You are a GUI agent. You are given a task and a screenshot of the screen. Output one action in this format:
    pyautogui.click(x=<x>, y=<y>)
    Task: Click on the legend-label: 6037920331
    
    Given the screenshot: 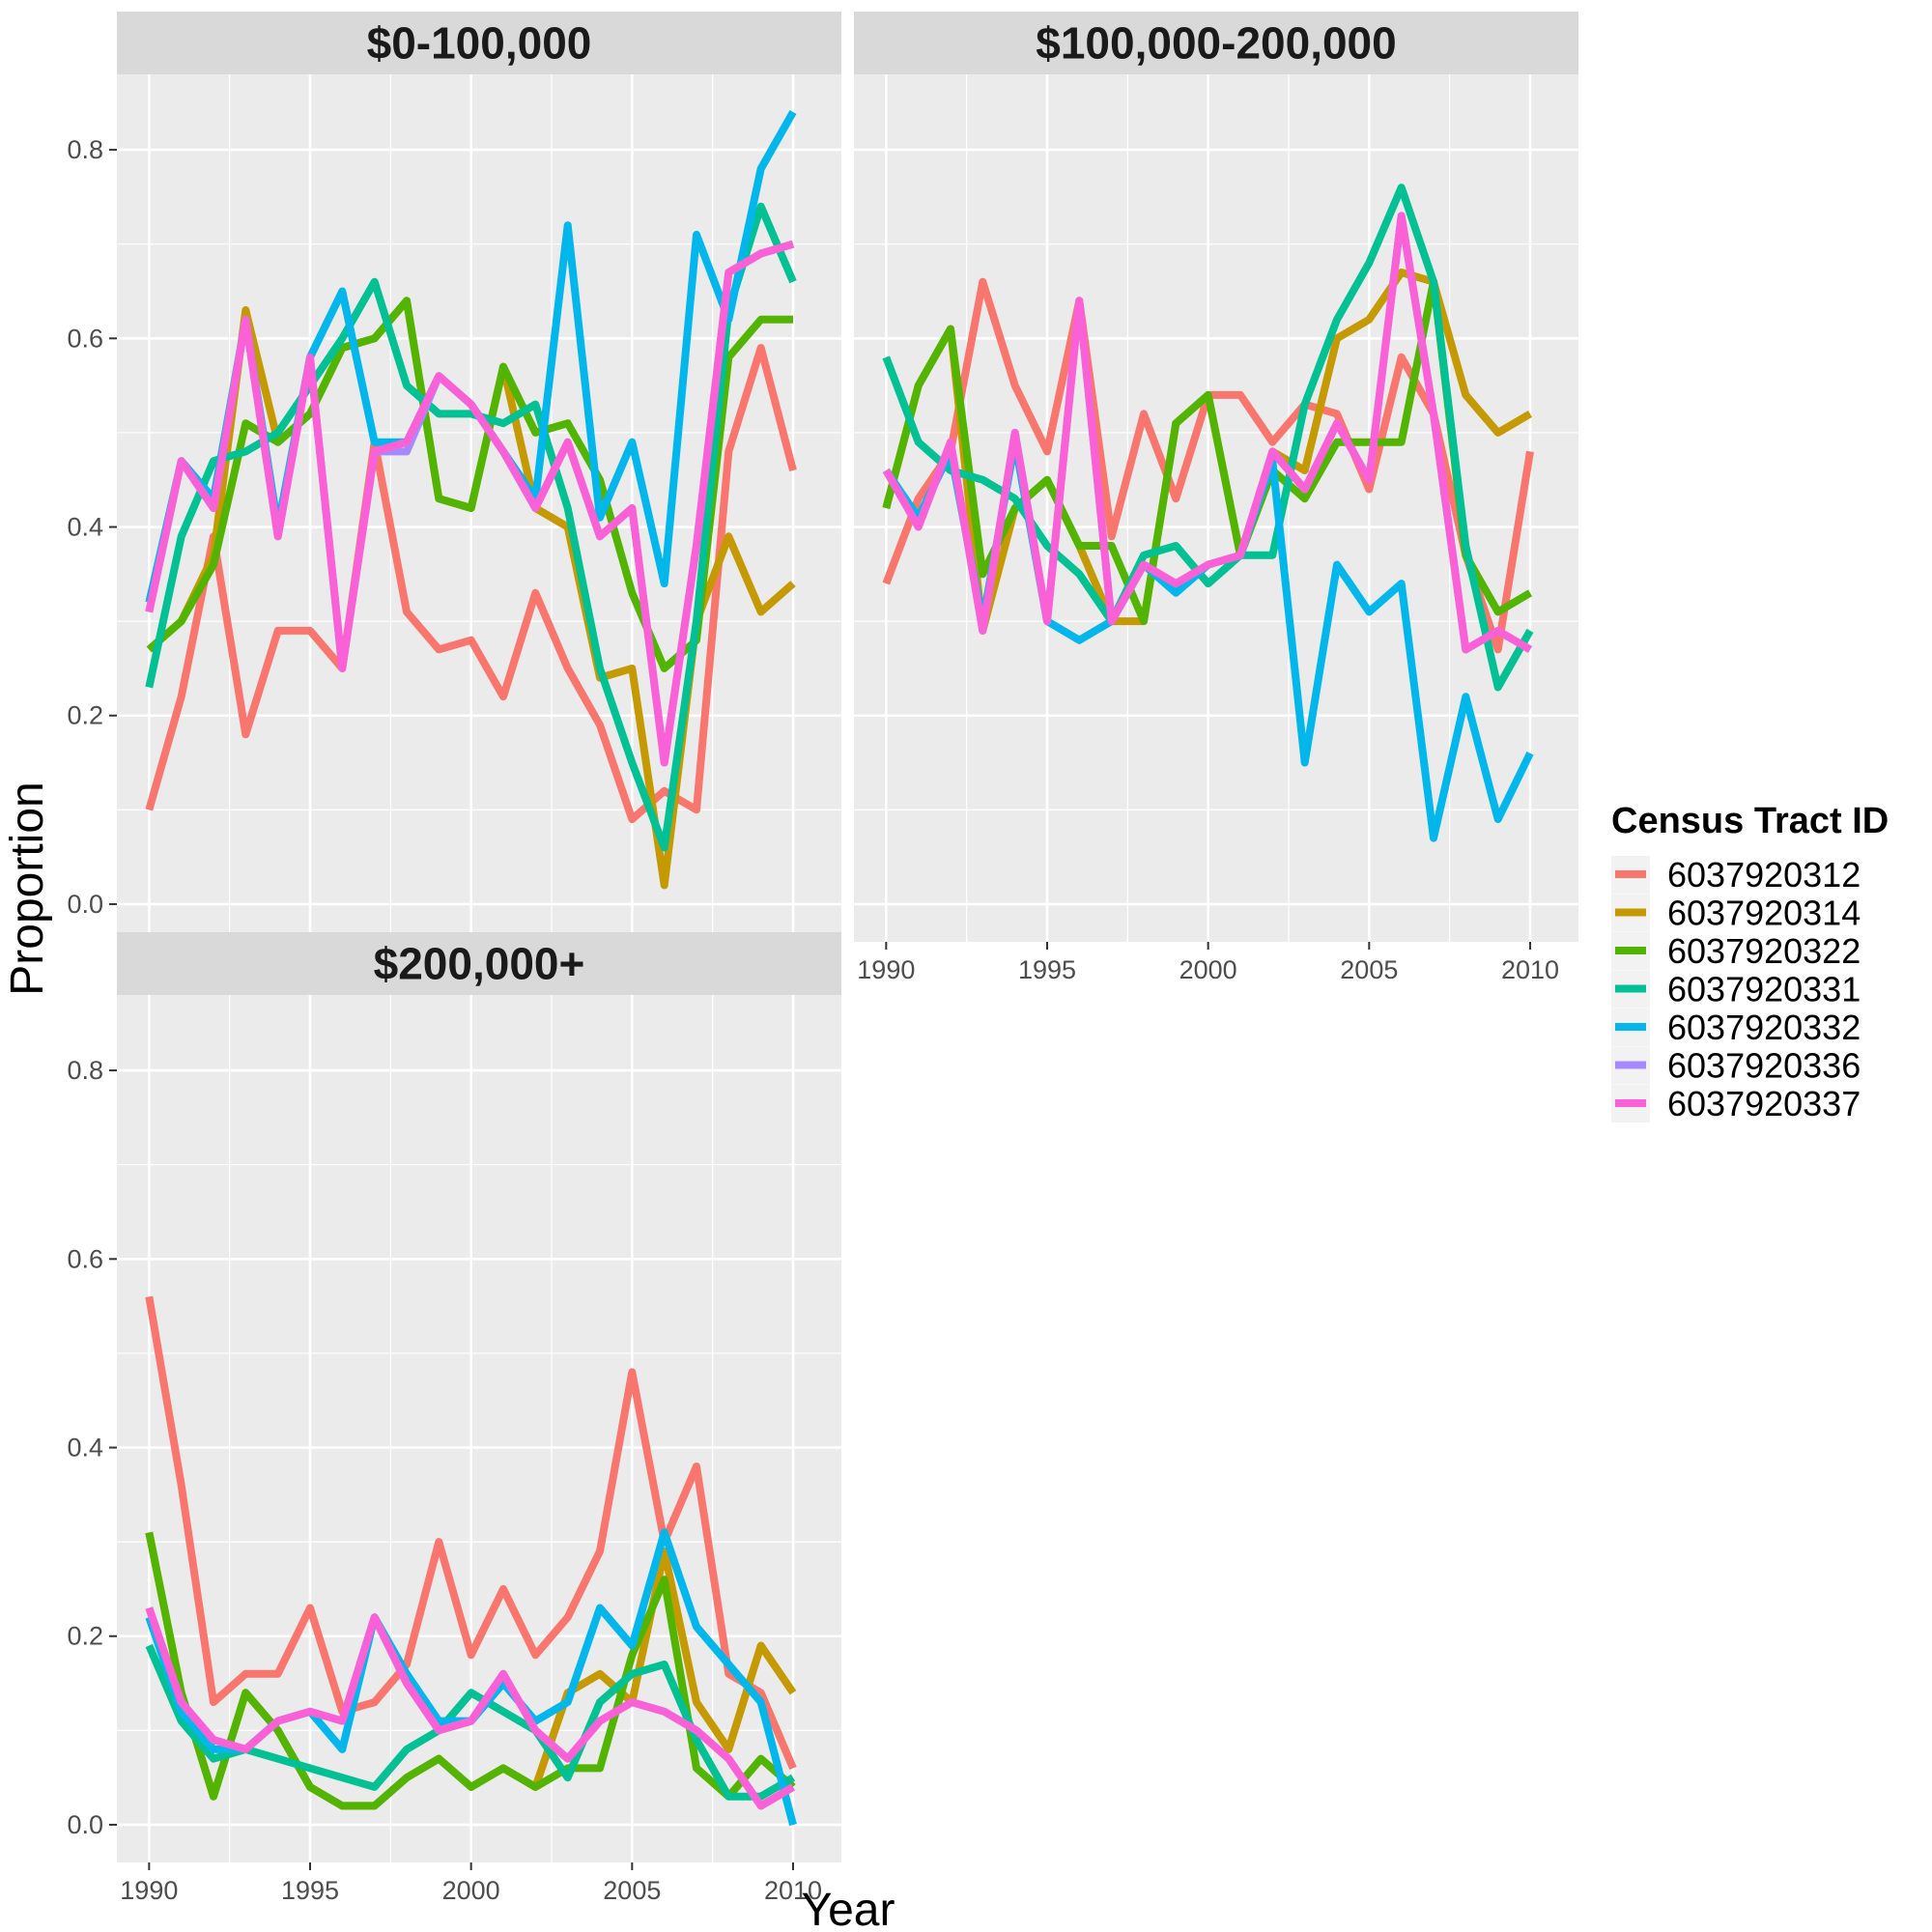 What is the action you would take?
    pyautogui.click(x=1764, y=989)
    